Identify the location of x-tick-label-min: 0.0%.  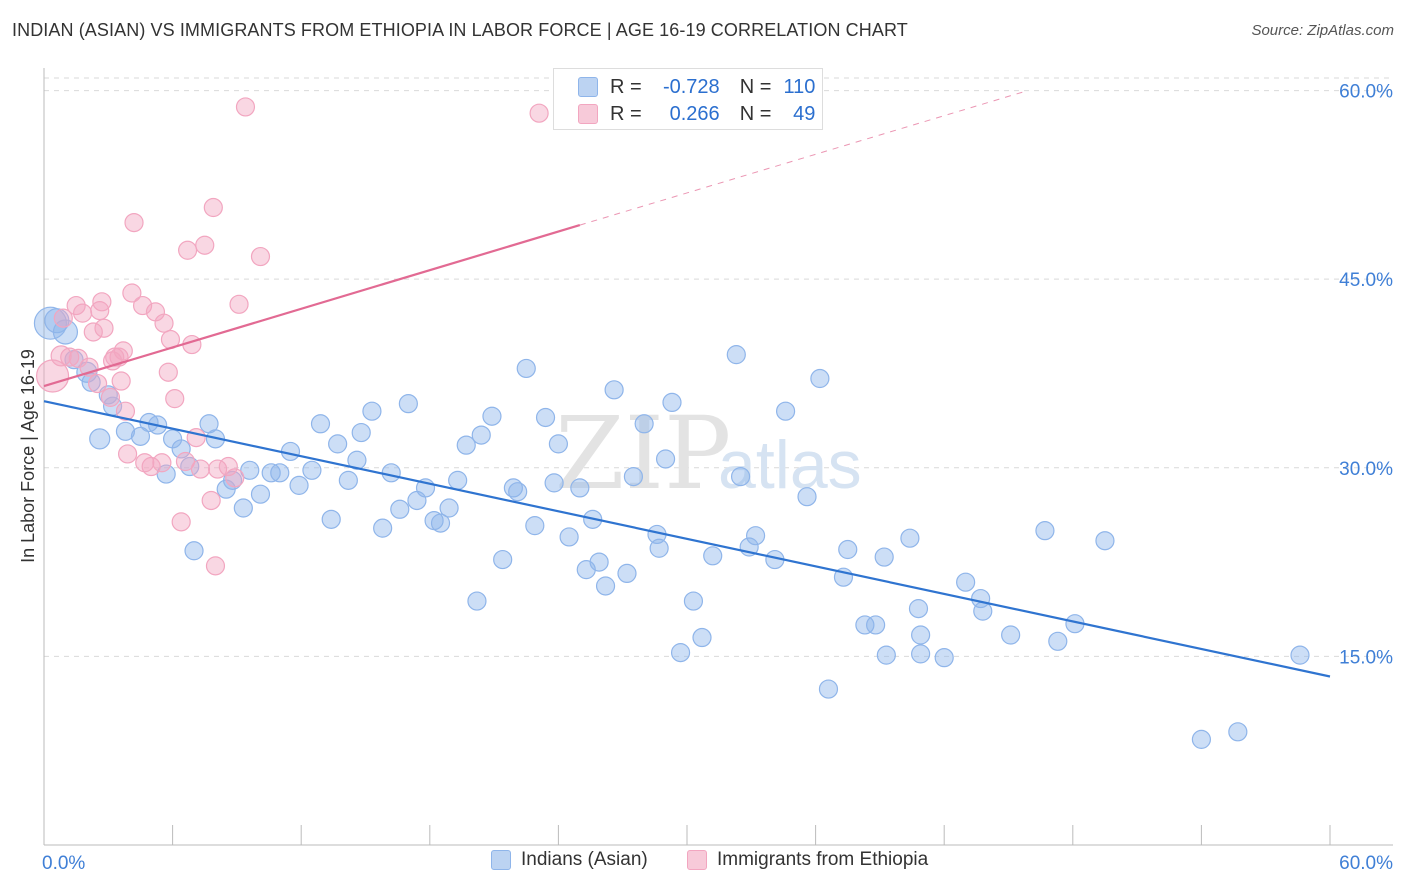
(63, 863).